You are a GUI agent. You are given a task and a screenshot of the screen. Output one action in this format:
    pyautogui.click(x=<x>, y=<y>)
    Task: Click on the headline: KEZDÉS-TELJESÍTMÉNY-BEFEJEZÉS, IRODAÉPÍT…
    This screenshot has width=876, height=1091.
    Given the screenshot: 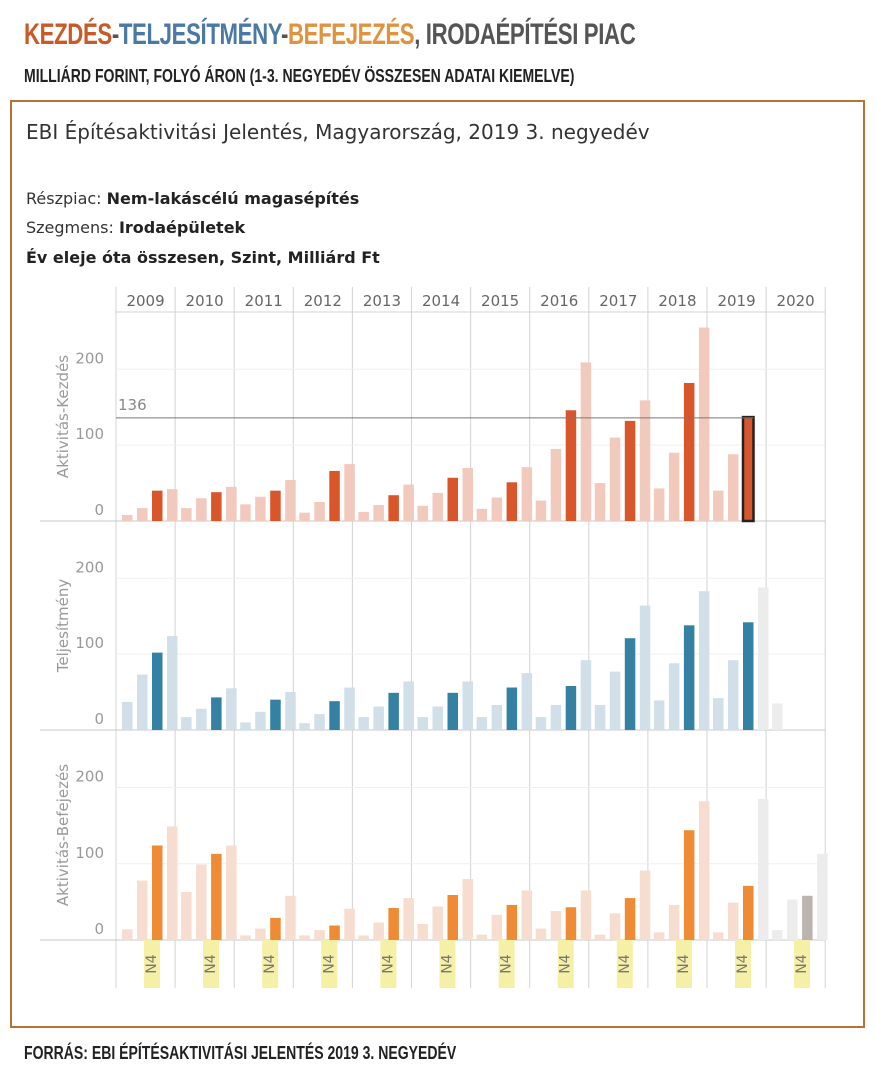 What is the action you would take?
    pyautogui.click(x=330, y=35)
    